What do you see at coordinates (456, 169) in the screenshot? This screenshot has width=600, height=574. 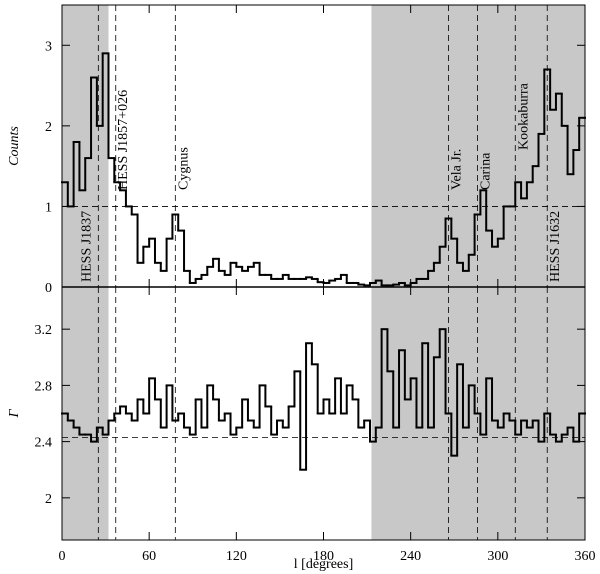 I see `source-label: Vela Jr.` at bounding box center [456, 169].